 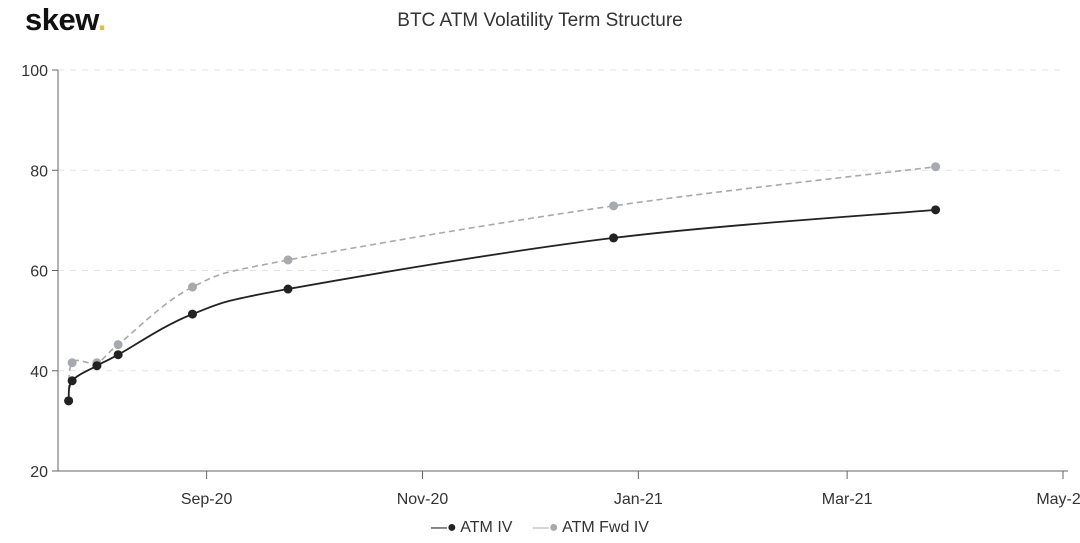 I want to click on chart-title: BTC ATM Volatility Term Structure, so click(x=540, y=20).